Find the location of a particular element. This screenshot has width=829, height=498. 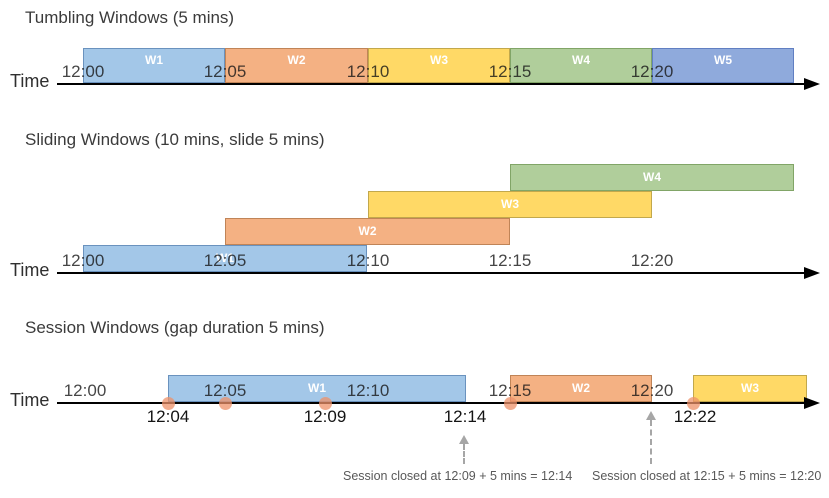

window-w5 is located at coordinates (723, 65).